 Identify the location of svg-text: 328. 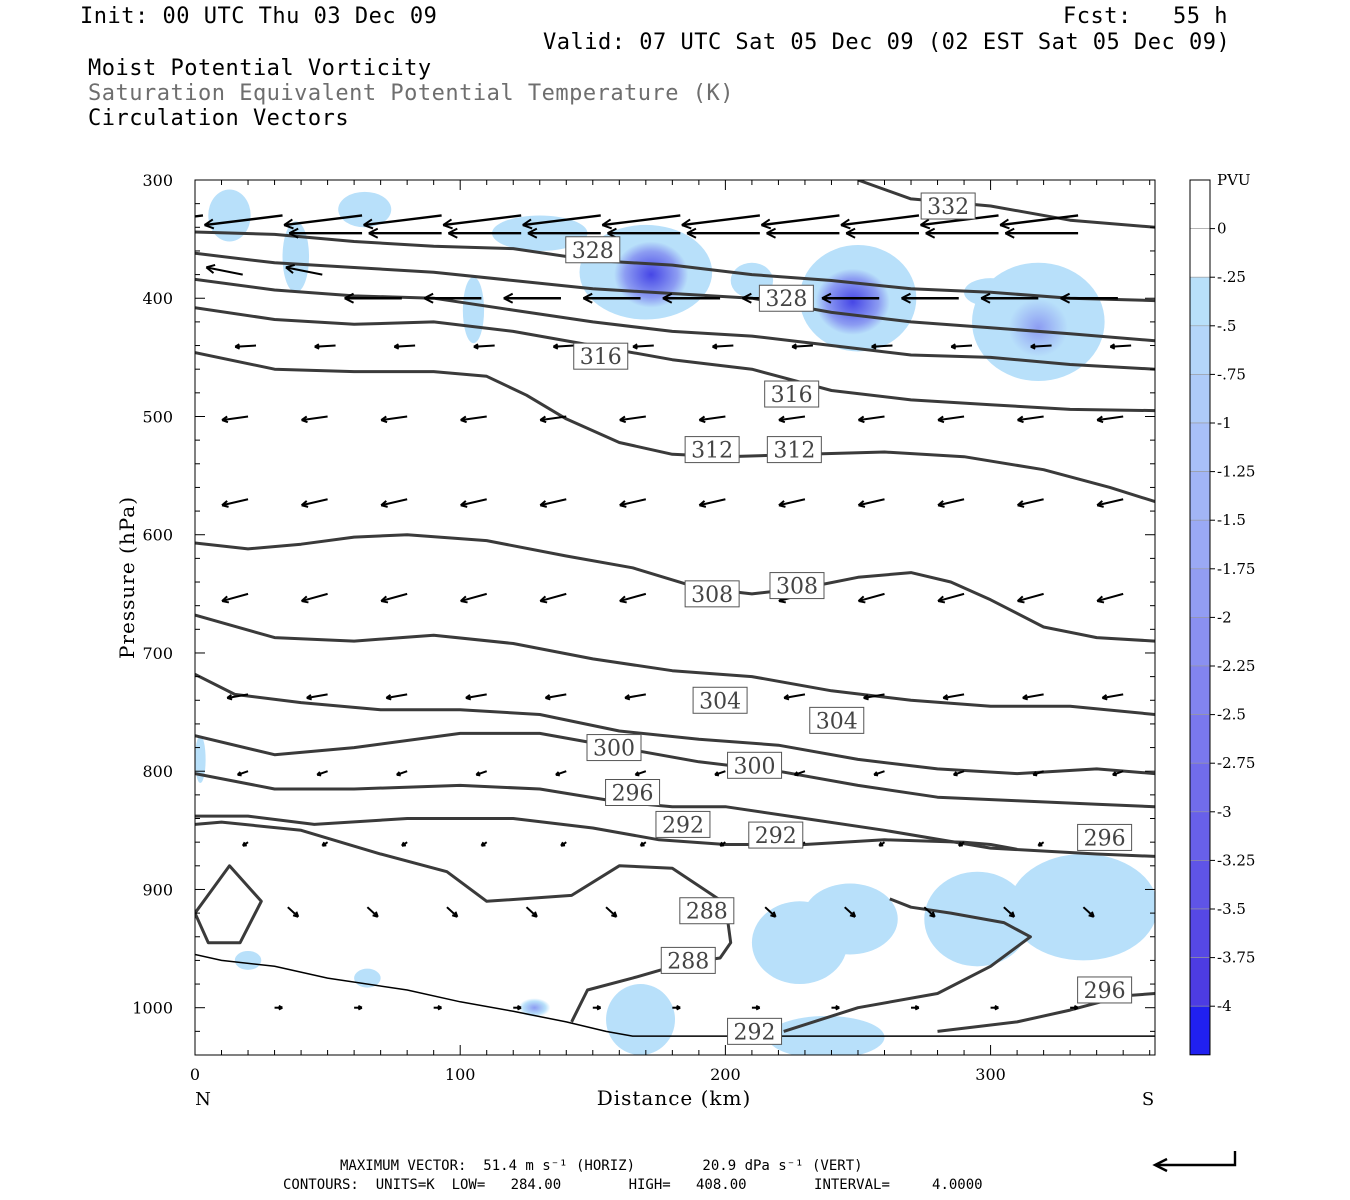
(786, 299).